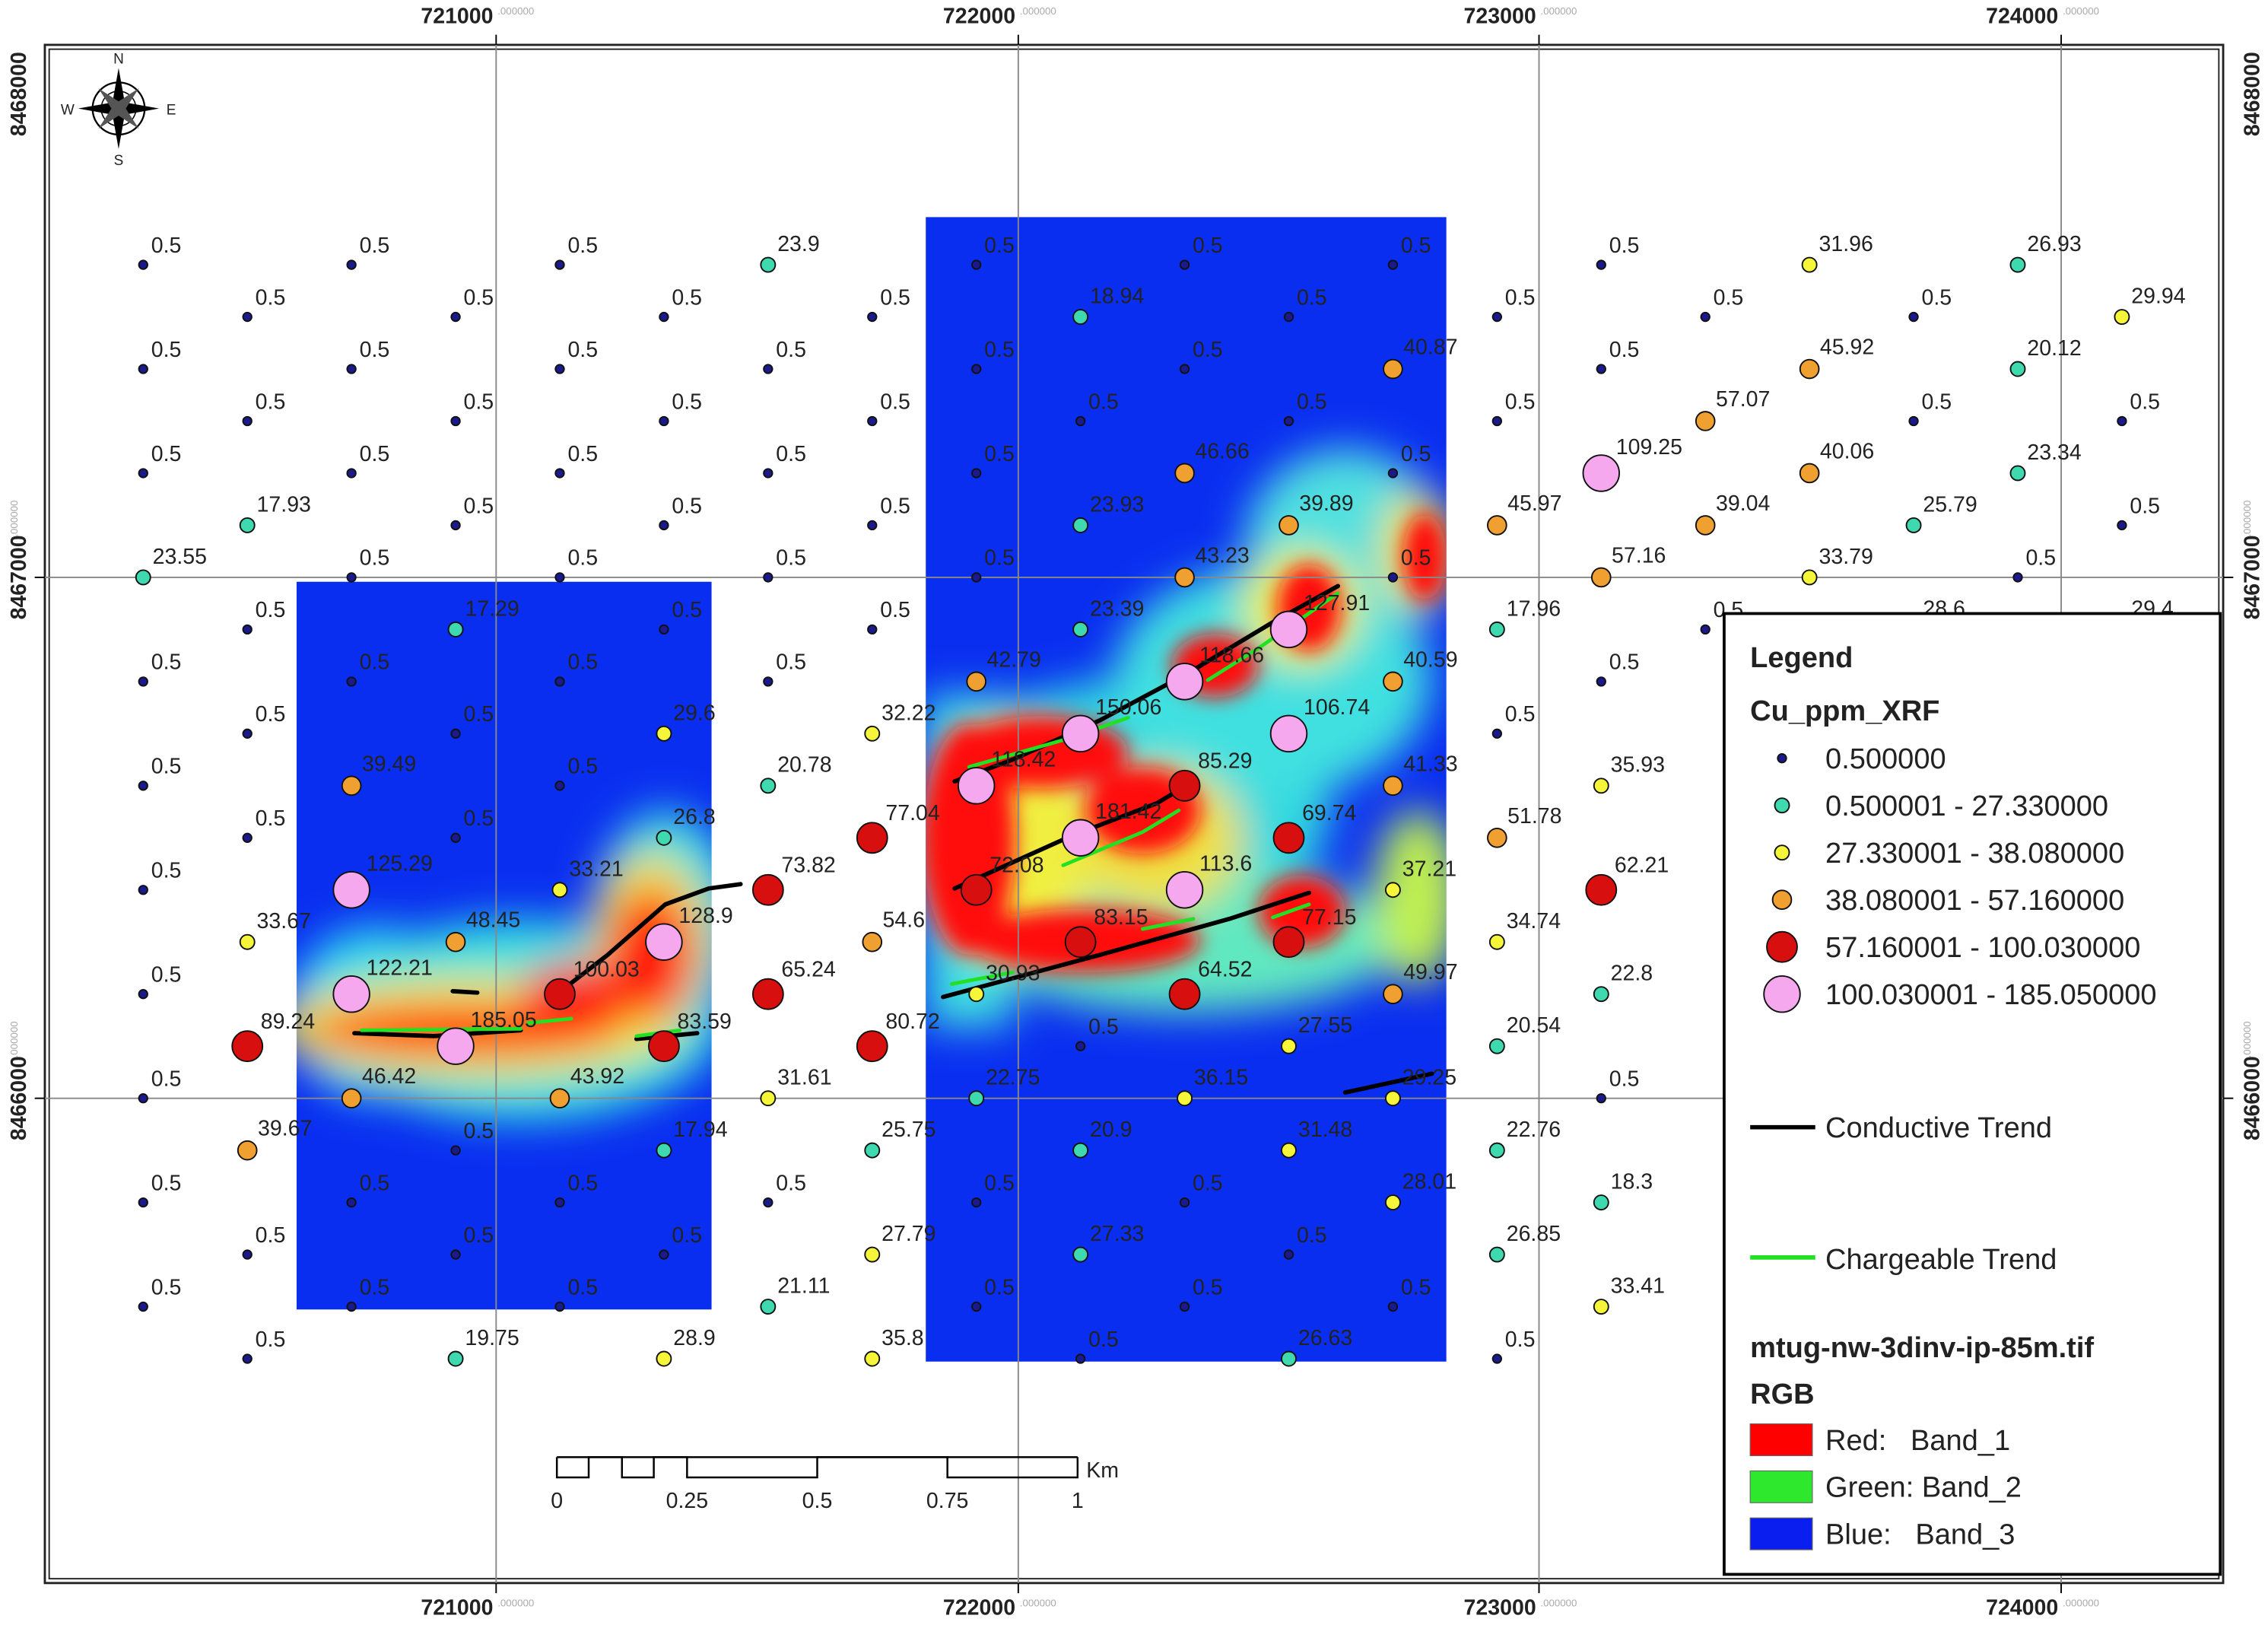 Image resolution: width=2268 pixels, height=1625 pixels. Describe the element at coordinates (557, 1501) in the screenshot. I see `scale-tick: 0` at that location.